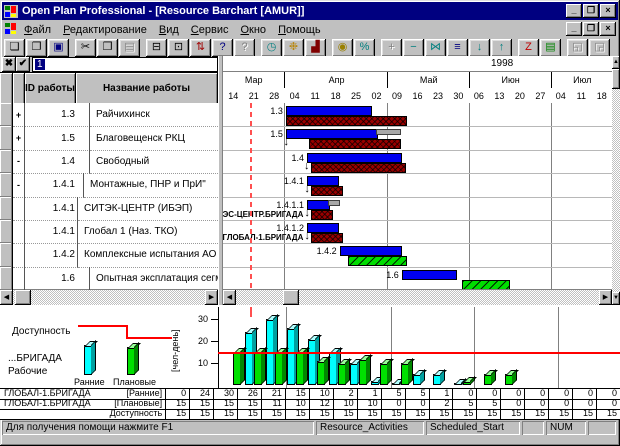 The image size is (620, 446). What do you see at coordinates (220, 180) in the screenshot?
I see `table-gantt-splitter` at bounding box center [220, 180].